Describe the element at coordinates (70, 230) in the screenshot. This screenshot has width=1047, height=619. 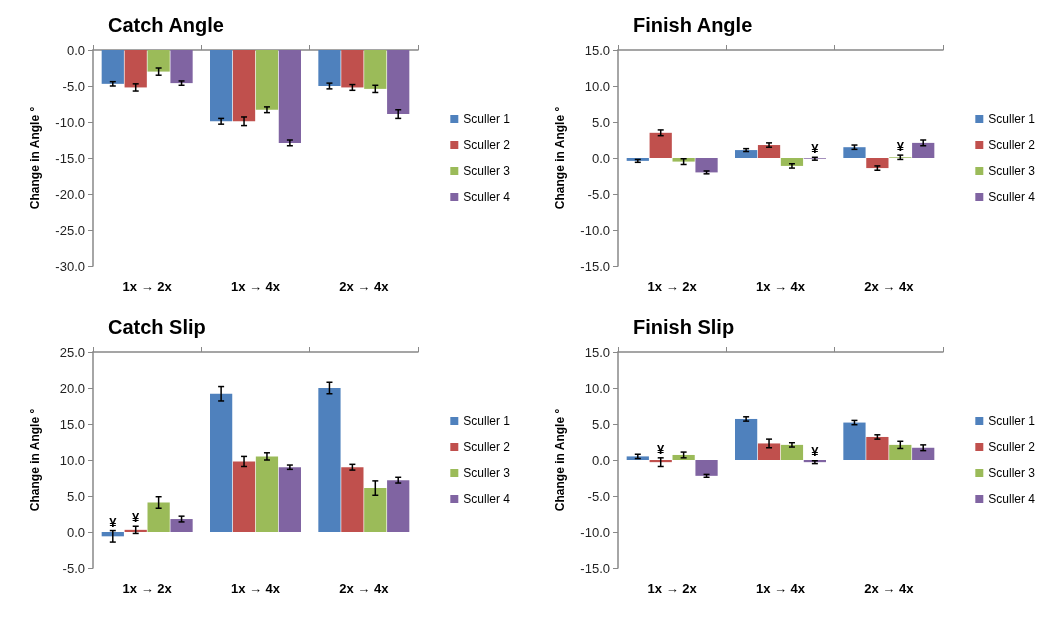
I see `y-tick-label: -25.0` at that location.